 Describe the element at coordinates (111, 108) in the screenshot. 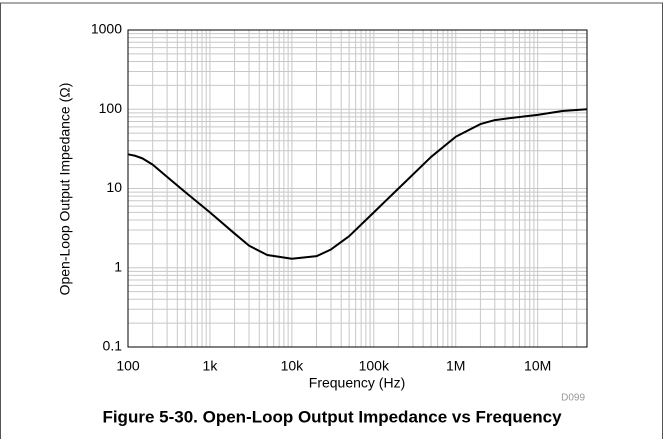

I see `y-tick-label: 100` at that location.